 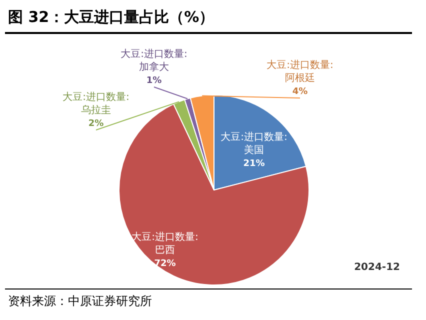 What do you see at coordinates (96, 103) in the screenshot?
I see `slice-label: 大豆:进口数量:乌拉圭` at bounding box center [96, 103].